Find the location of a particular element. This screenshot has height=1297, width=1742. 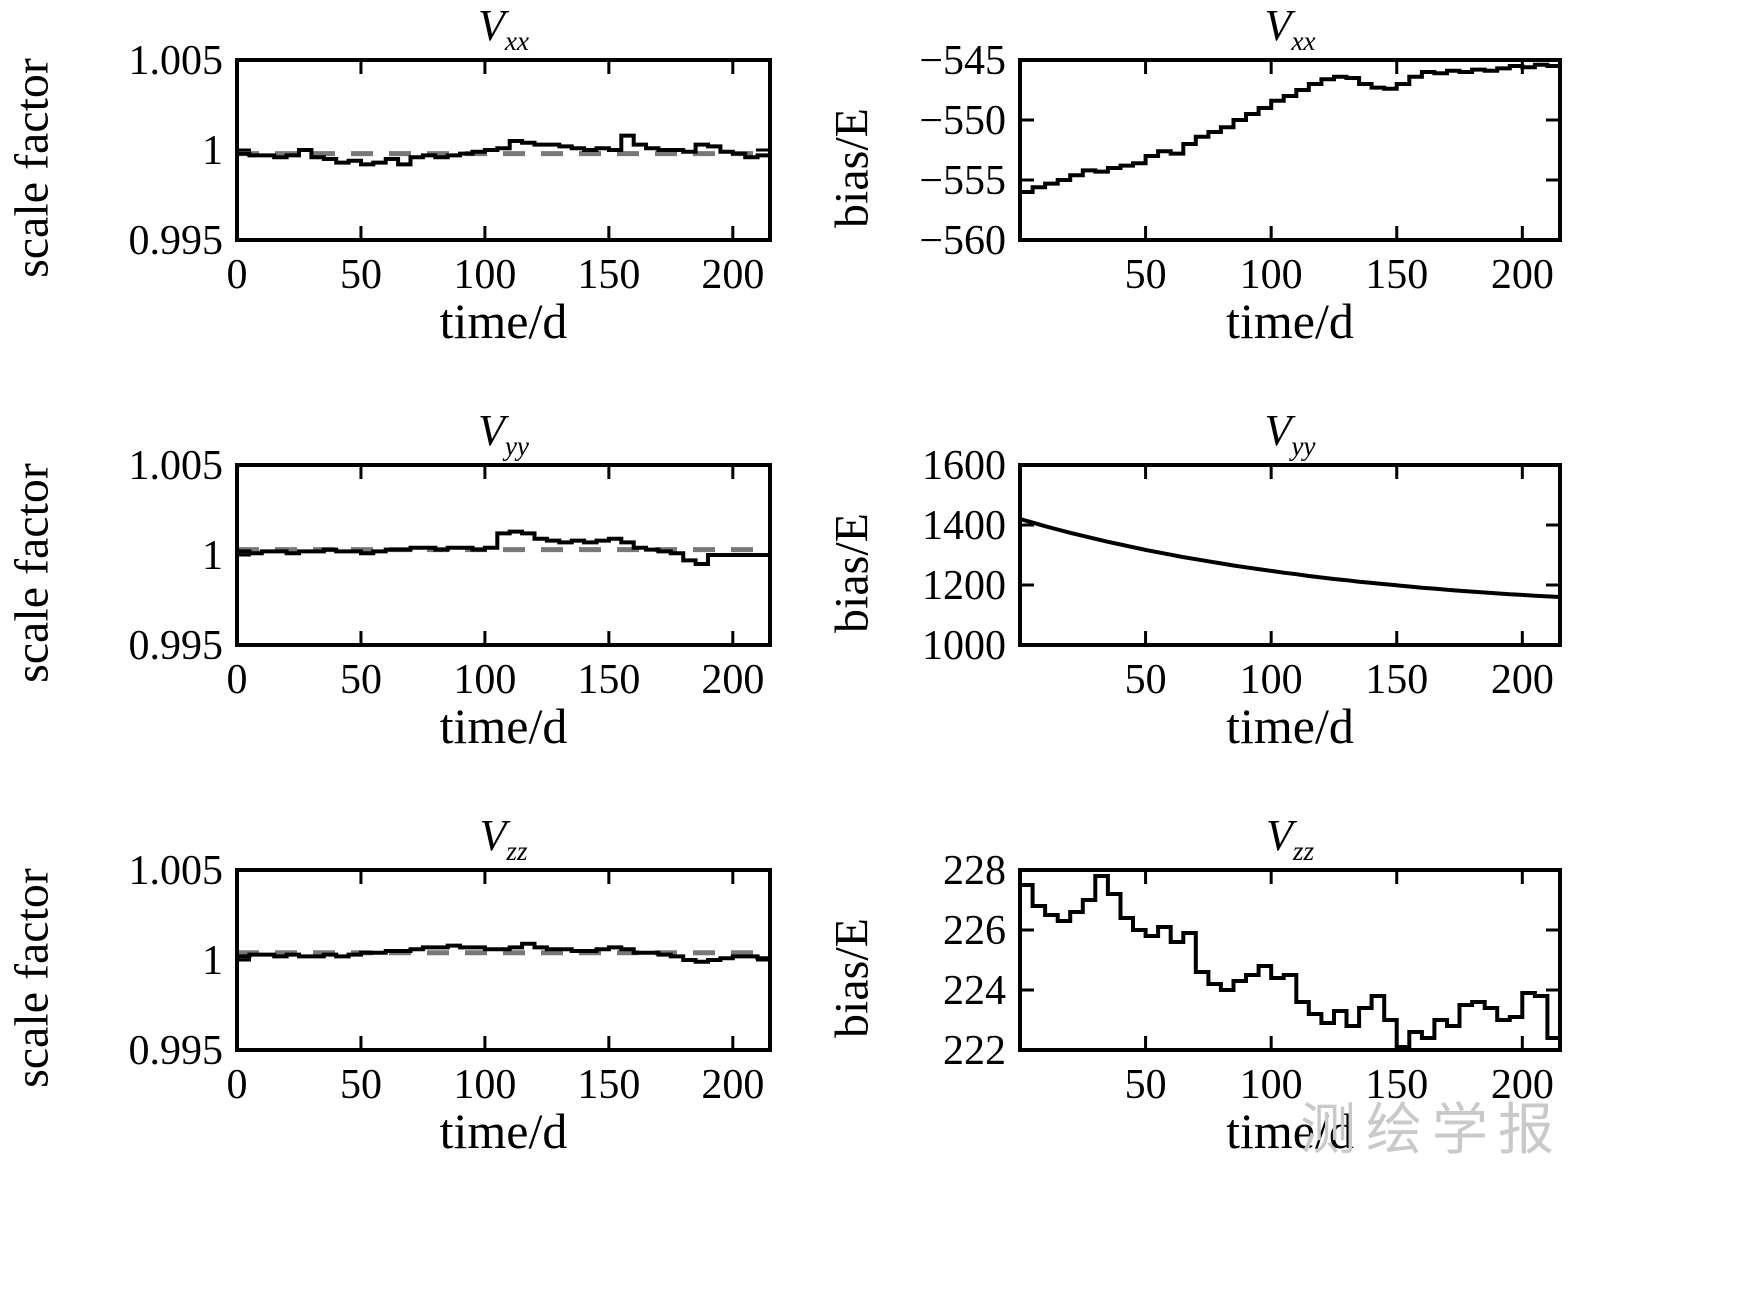

chart-title-vzz: Vzz is located at coordinates (503, 838).